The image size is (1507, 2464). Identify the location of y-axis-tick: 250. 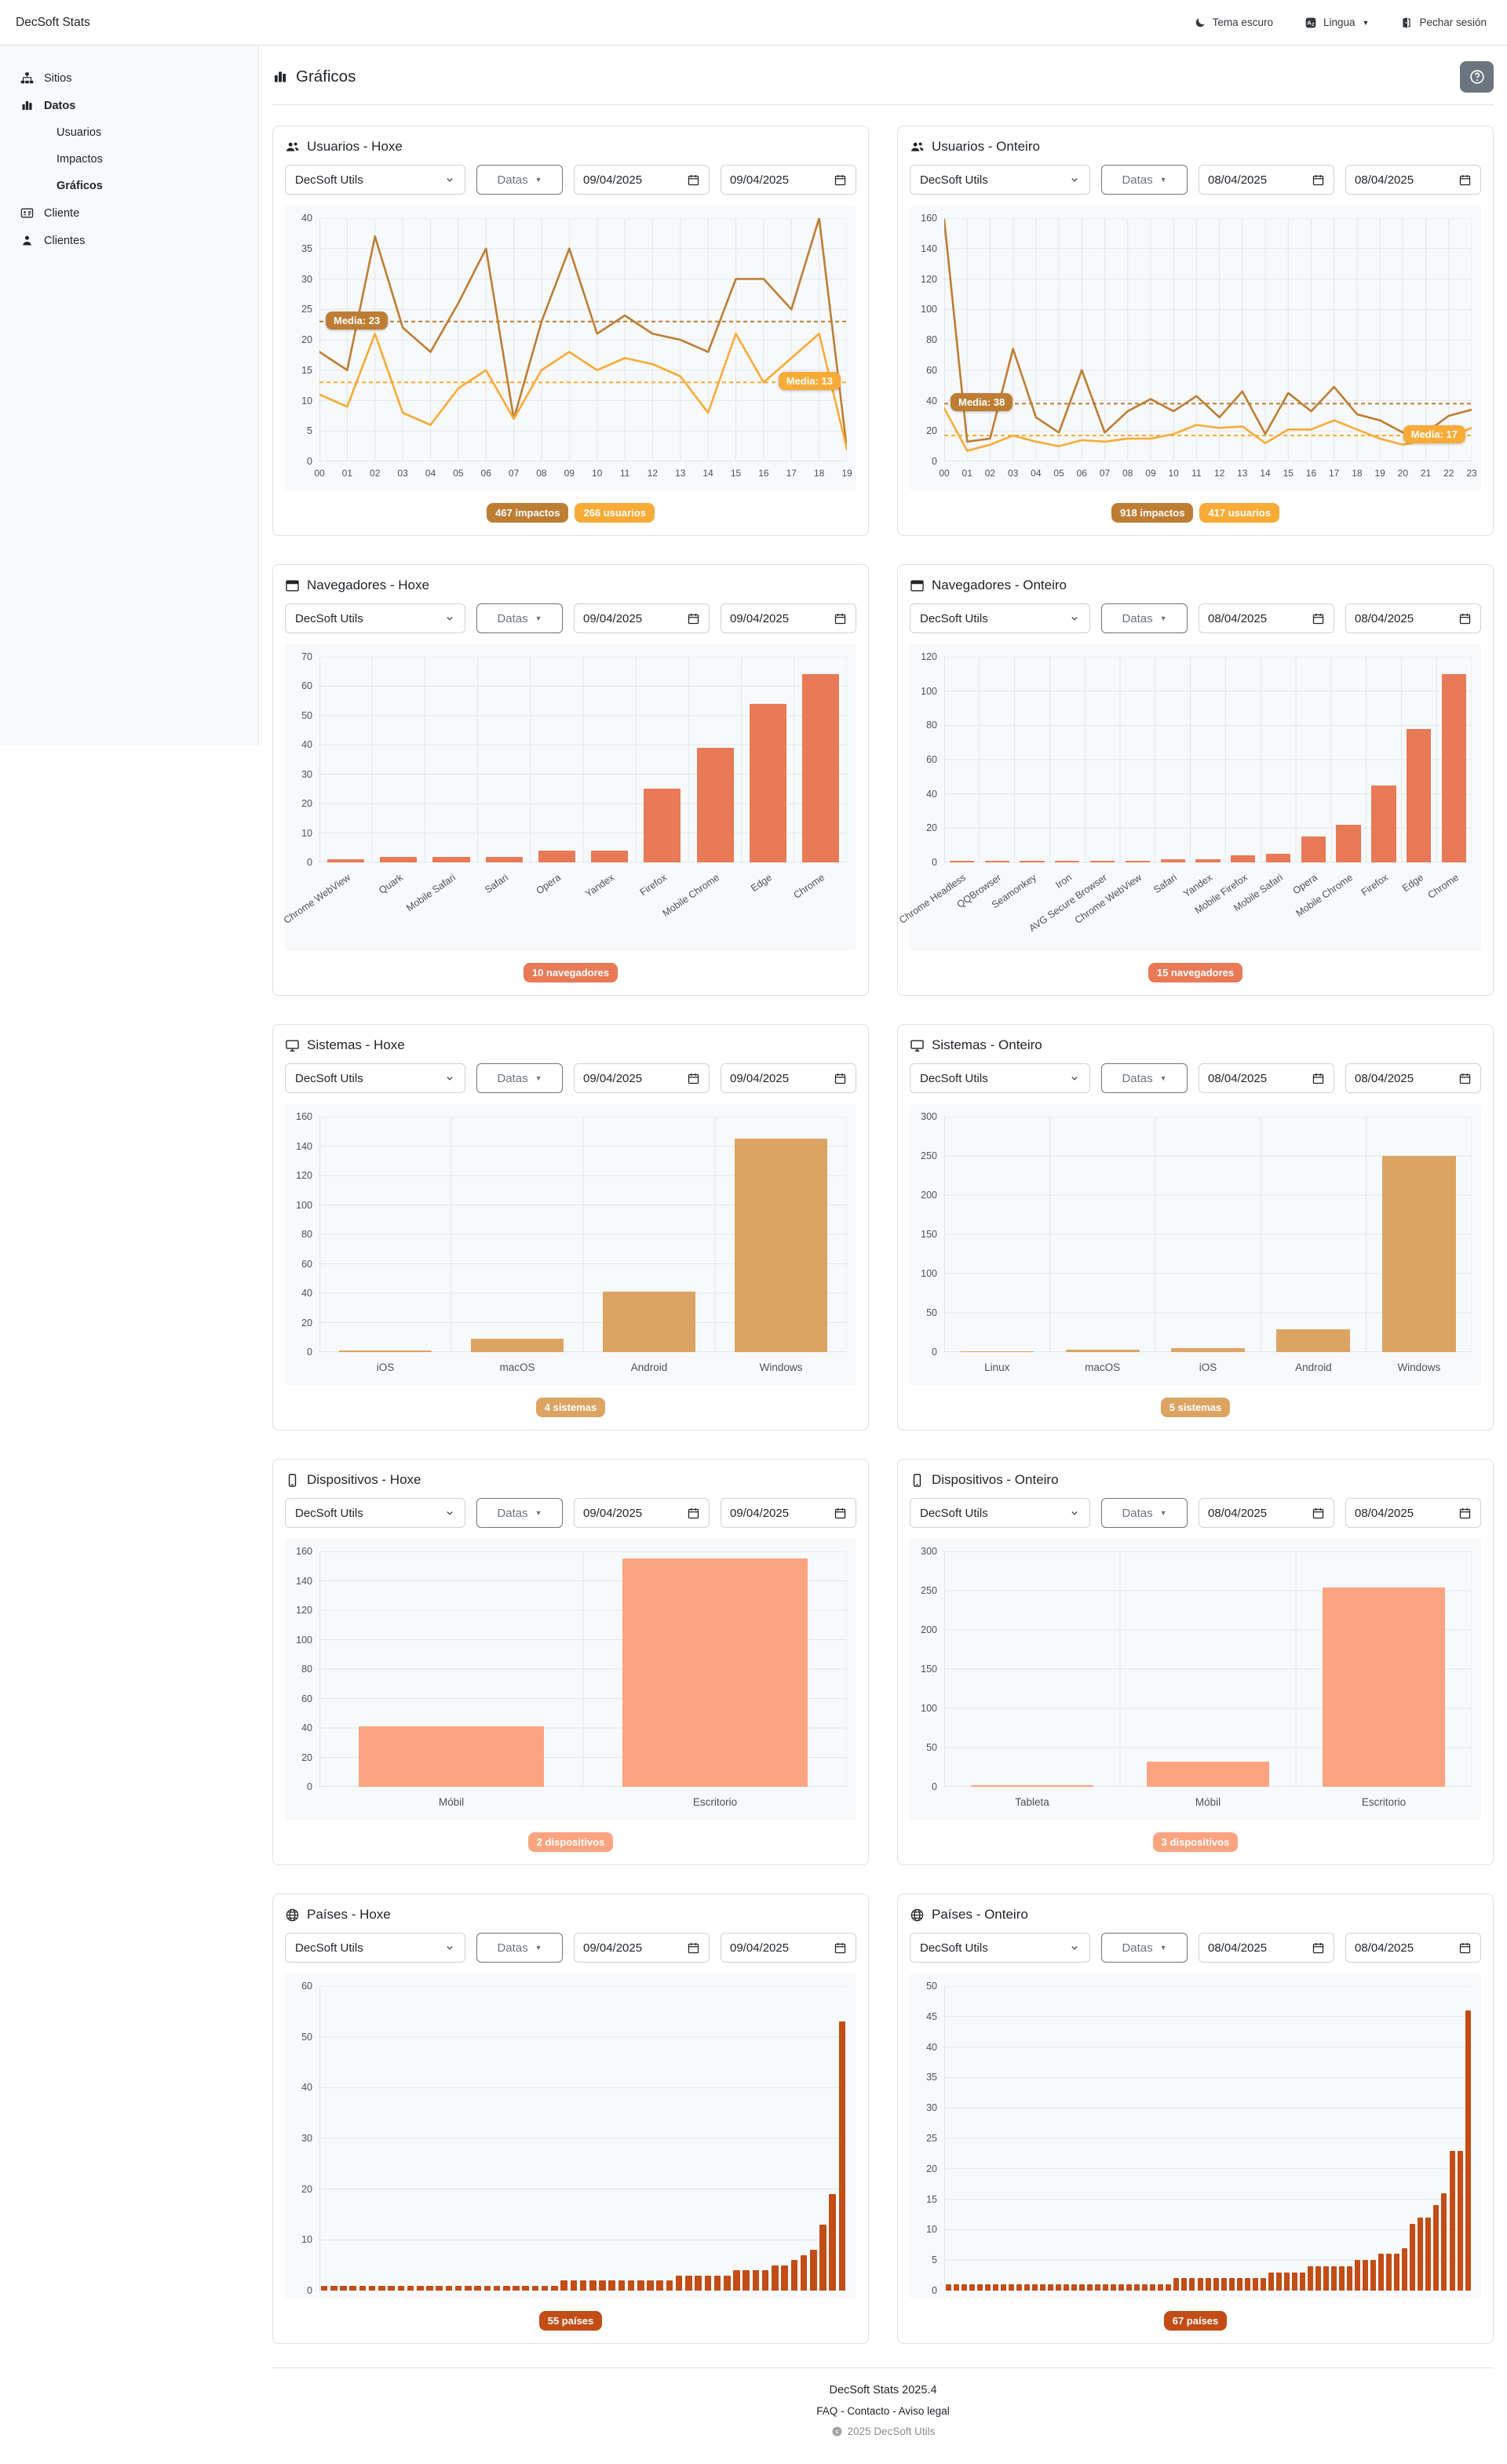
(929, 1155).